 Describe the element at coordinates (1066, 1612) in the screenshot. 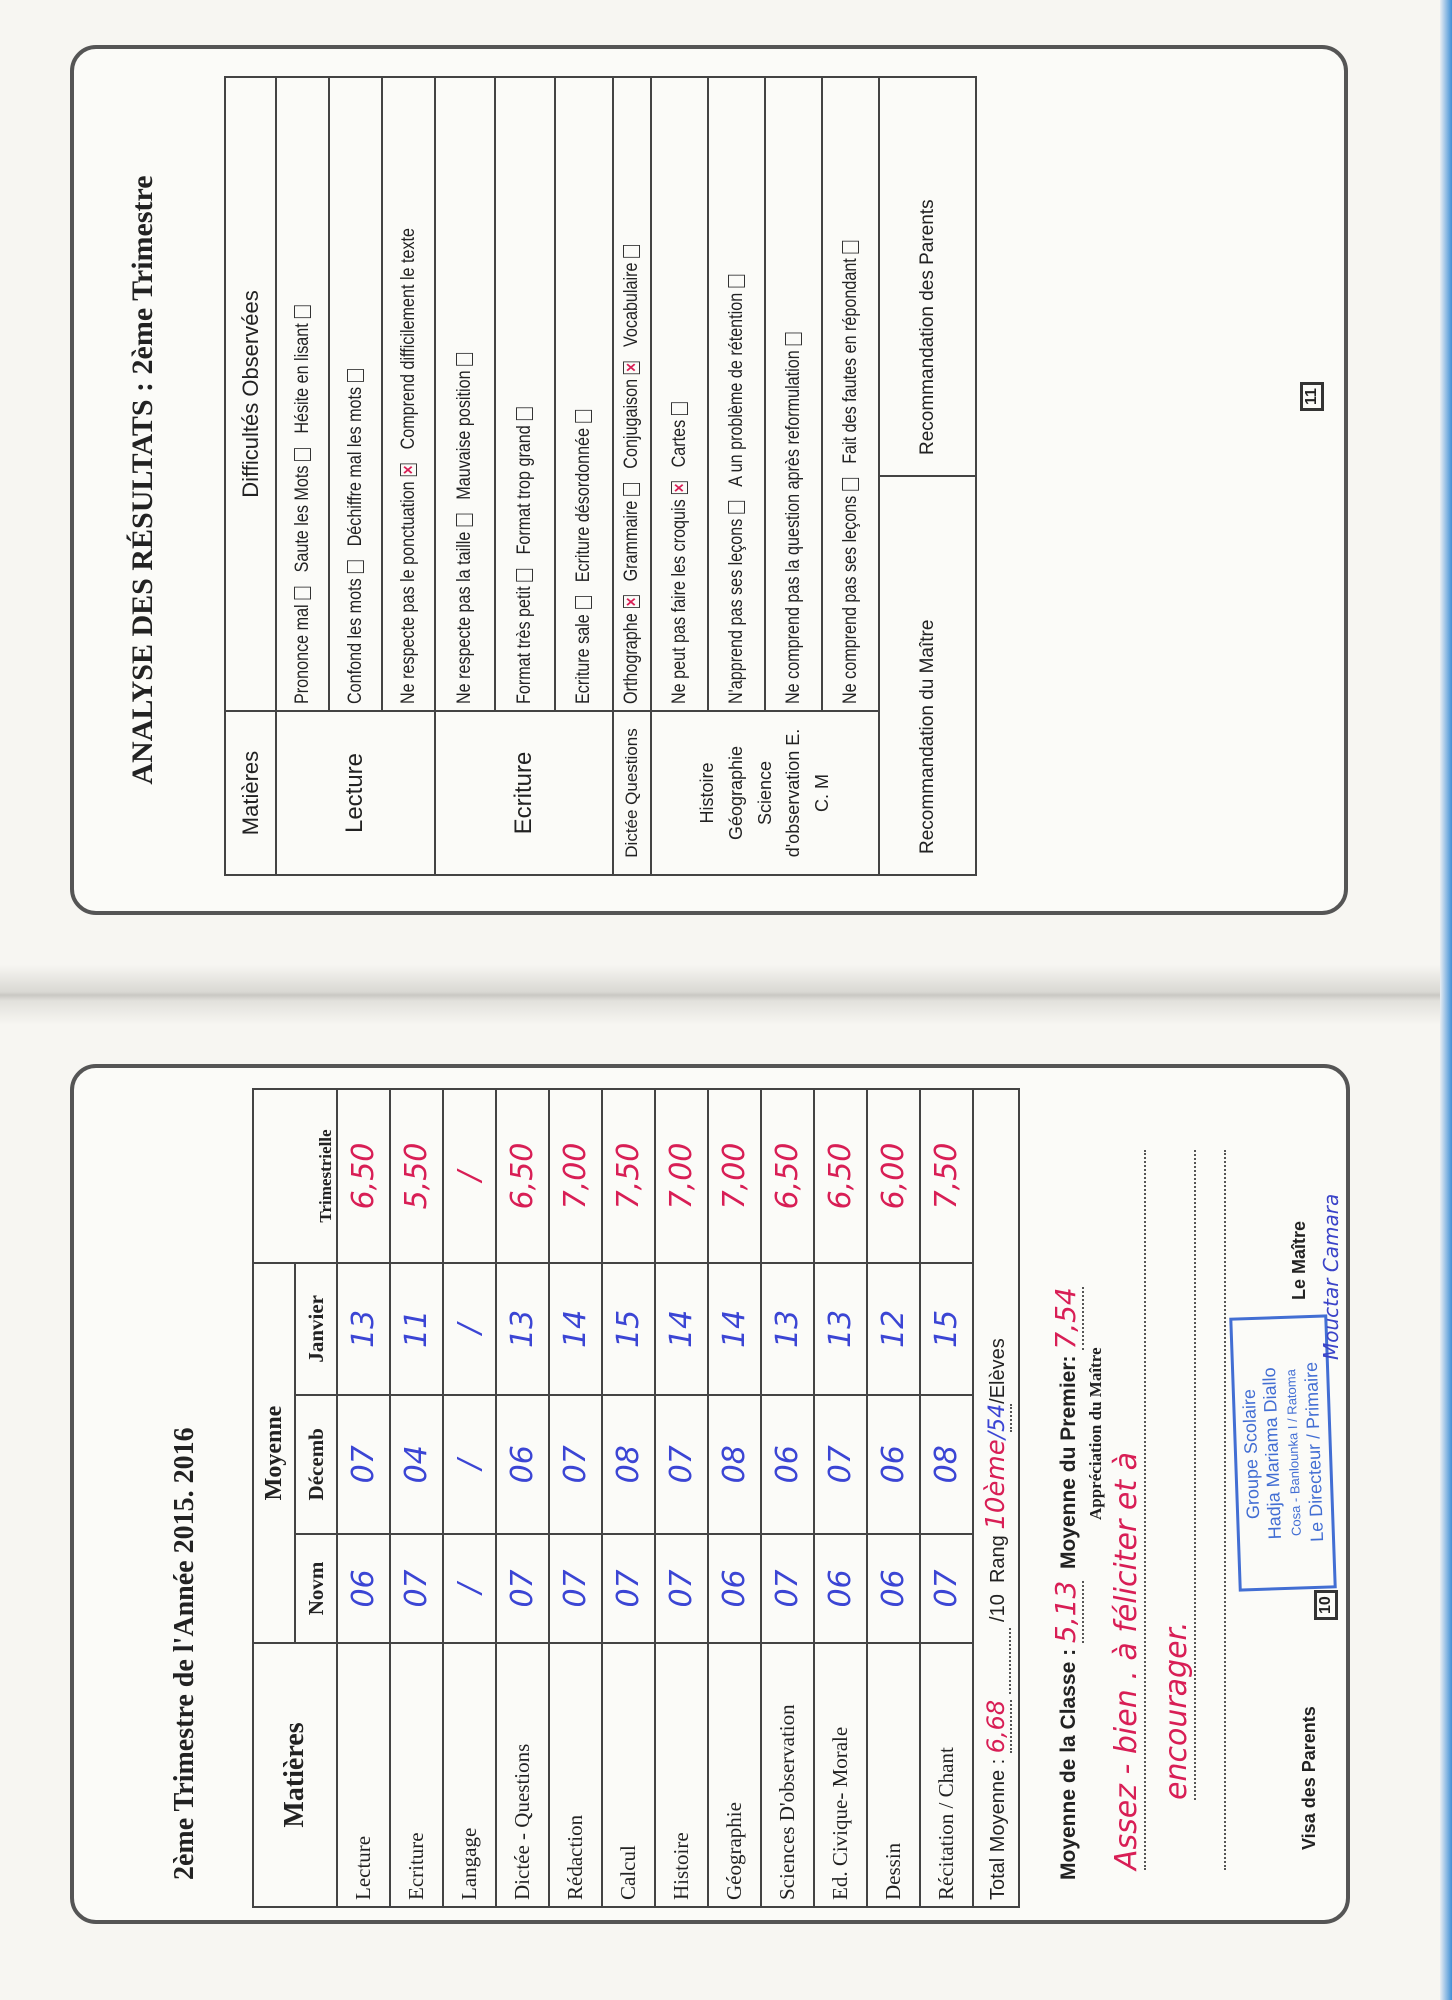

I see `class-average-value: 5,13` at that location.